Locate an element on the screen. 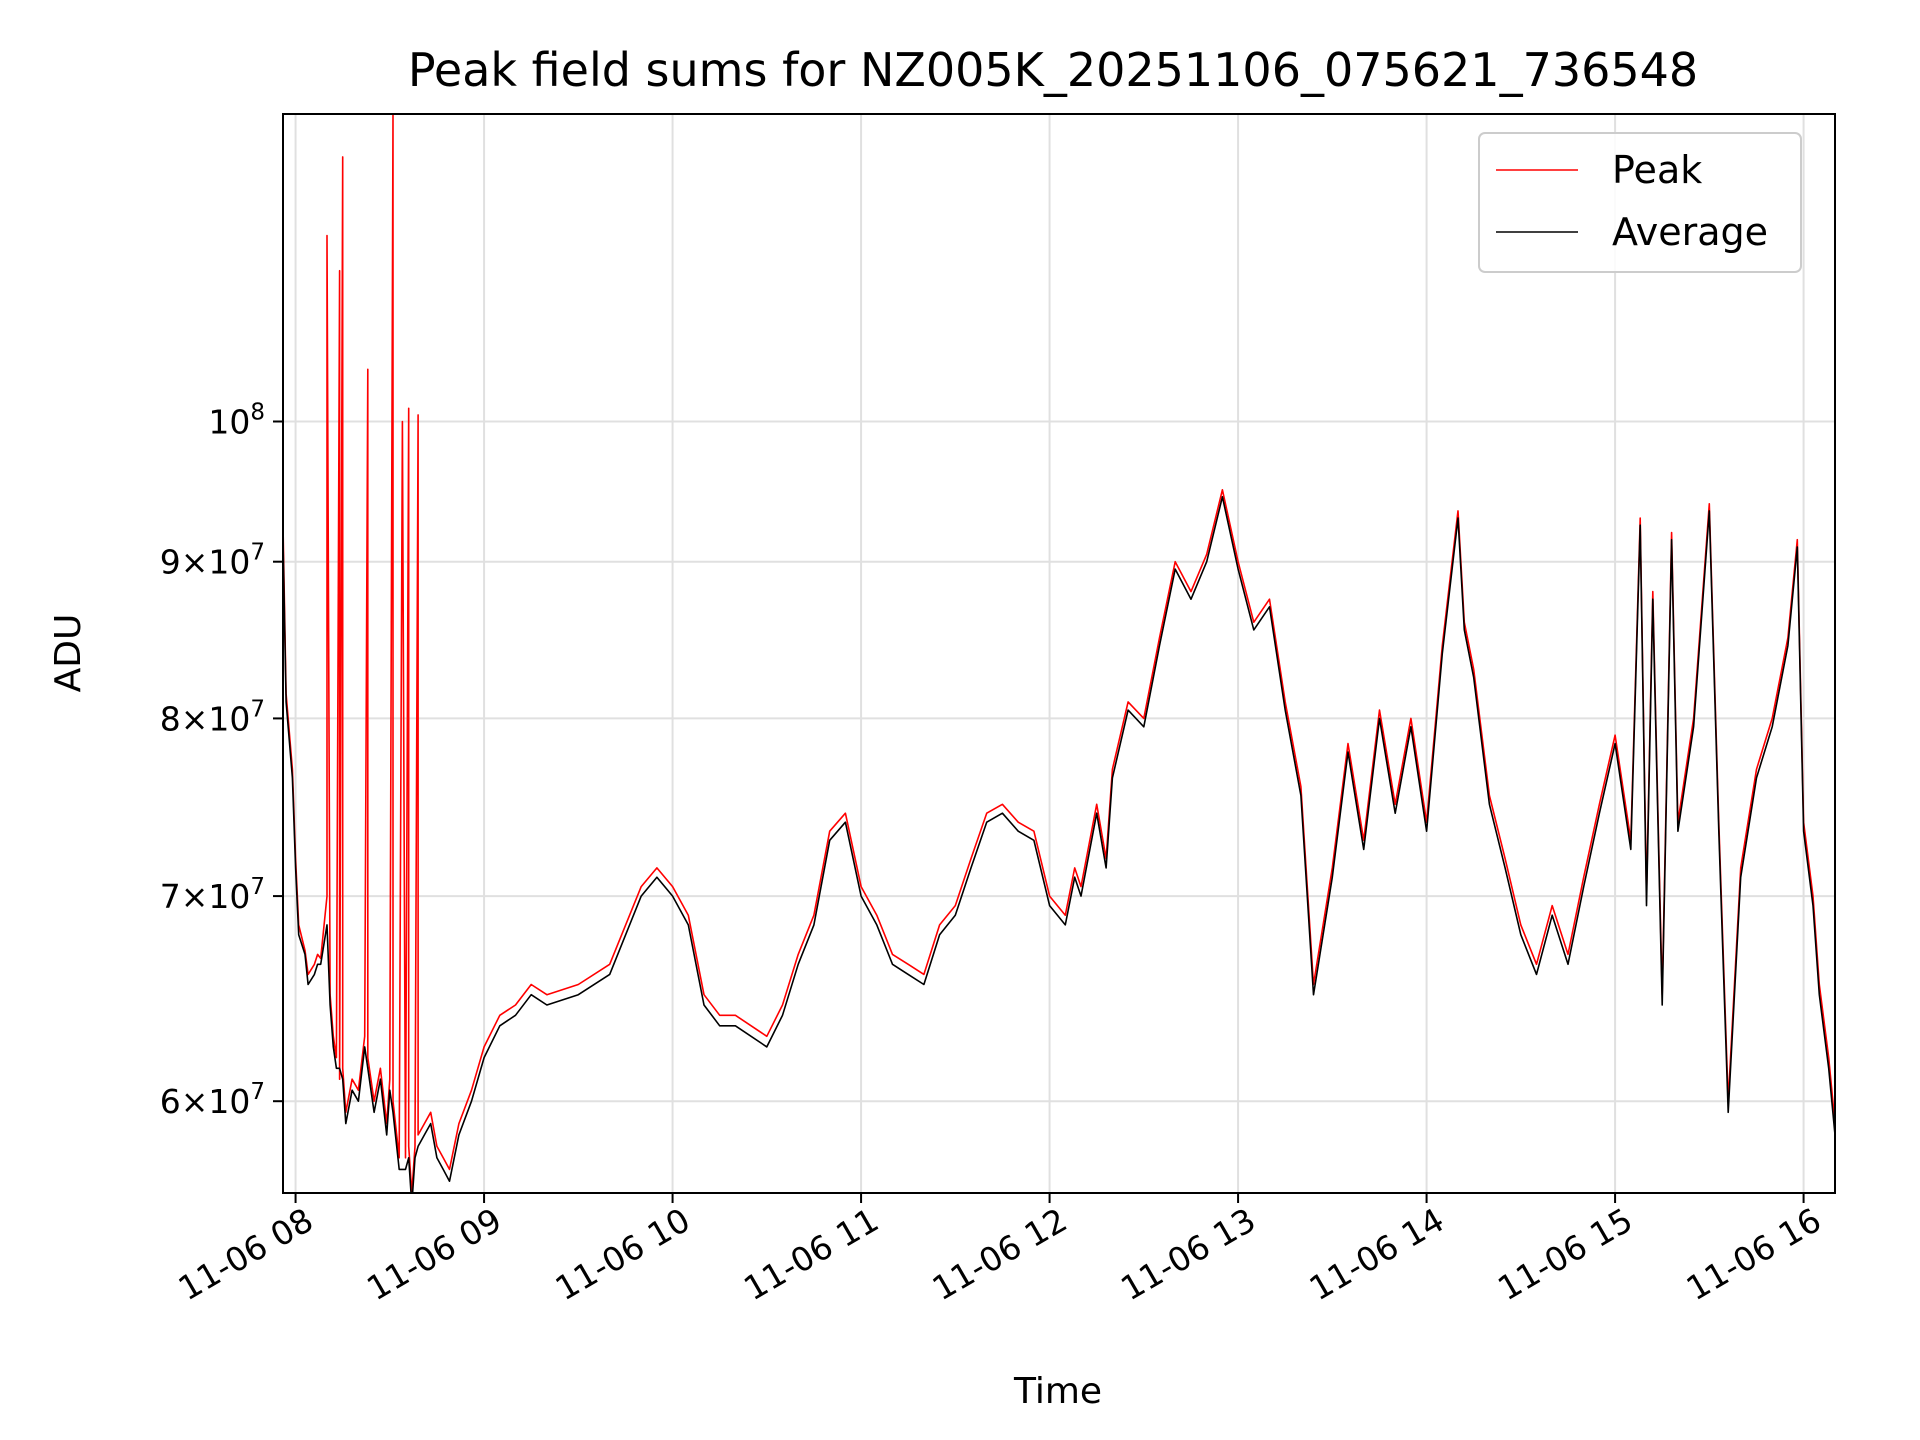 This screenshot has height=1440, width=1920. legend-box is located at coordinates (1640, 202).